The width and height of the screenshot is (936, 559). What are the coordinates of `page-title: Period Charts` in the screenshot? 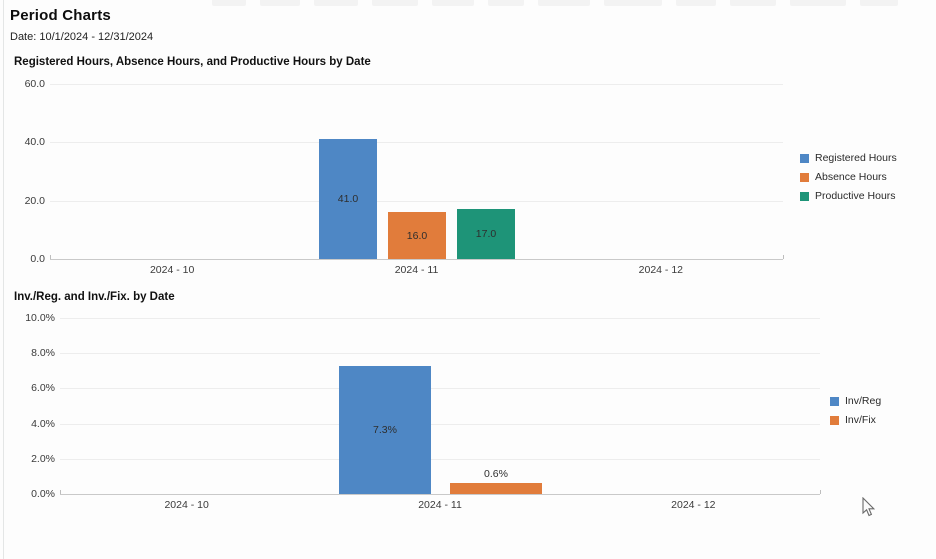 It's located at (60, 15).